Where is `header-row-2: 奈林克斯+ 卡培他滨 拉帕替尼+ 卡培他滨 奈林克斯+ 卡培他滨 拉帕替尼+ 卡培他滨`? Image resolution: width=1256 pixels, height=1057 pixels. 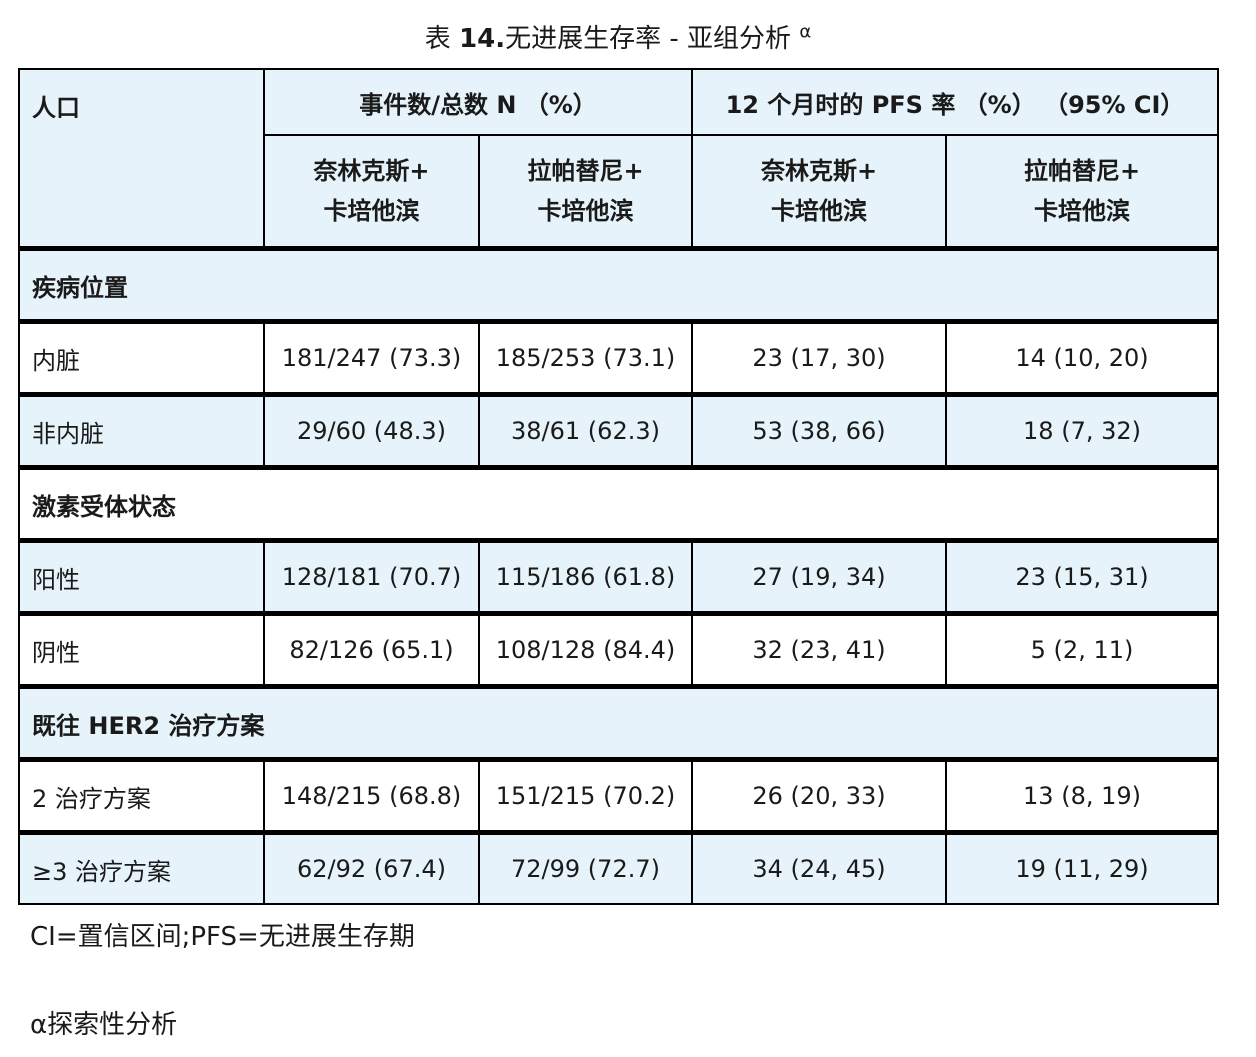
header-row-2: 奈林克斯+ 卡培他滨 拉帕替尼+ 卡培他滨 奈林克斯+ 卡培他滨 拉帕替尼+ 卡培他滨 is located at coordinates (619, 192).